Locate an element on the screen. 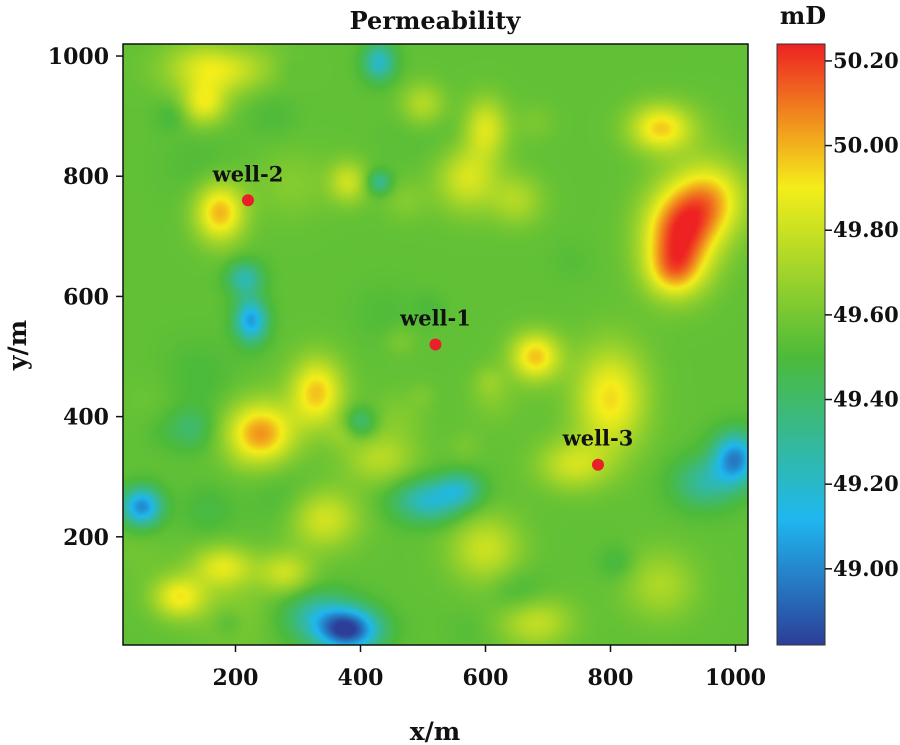 The width and height of the screenshot is (900, 745). colorbar-unit-label: mD is located at coordinates (803, 15).